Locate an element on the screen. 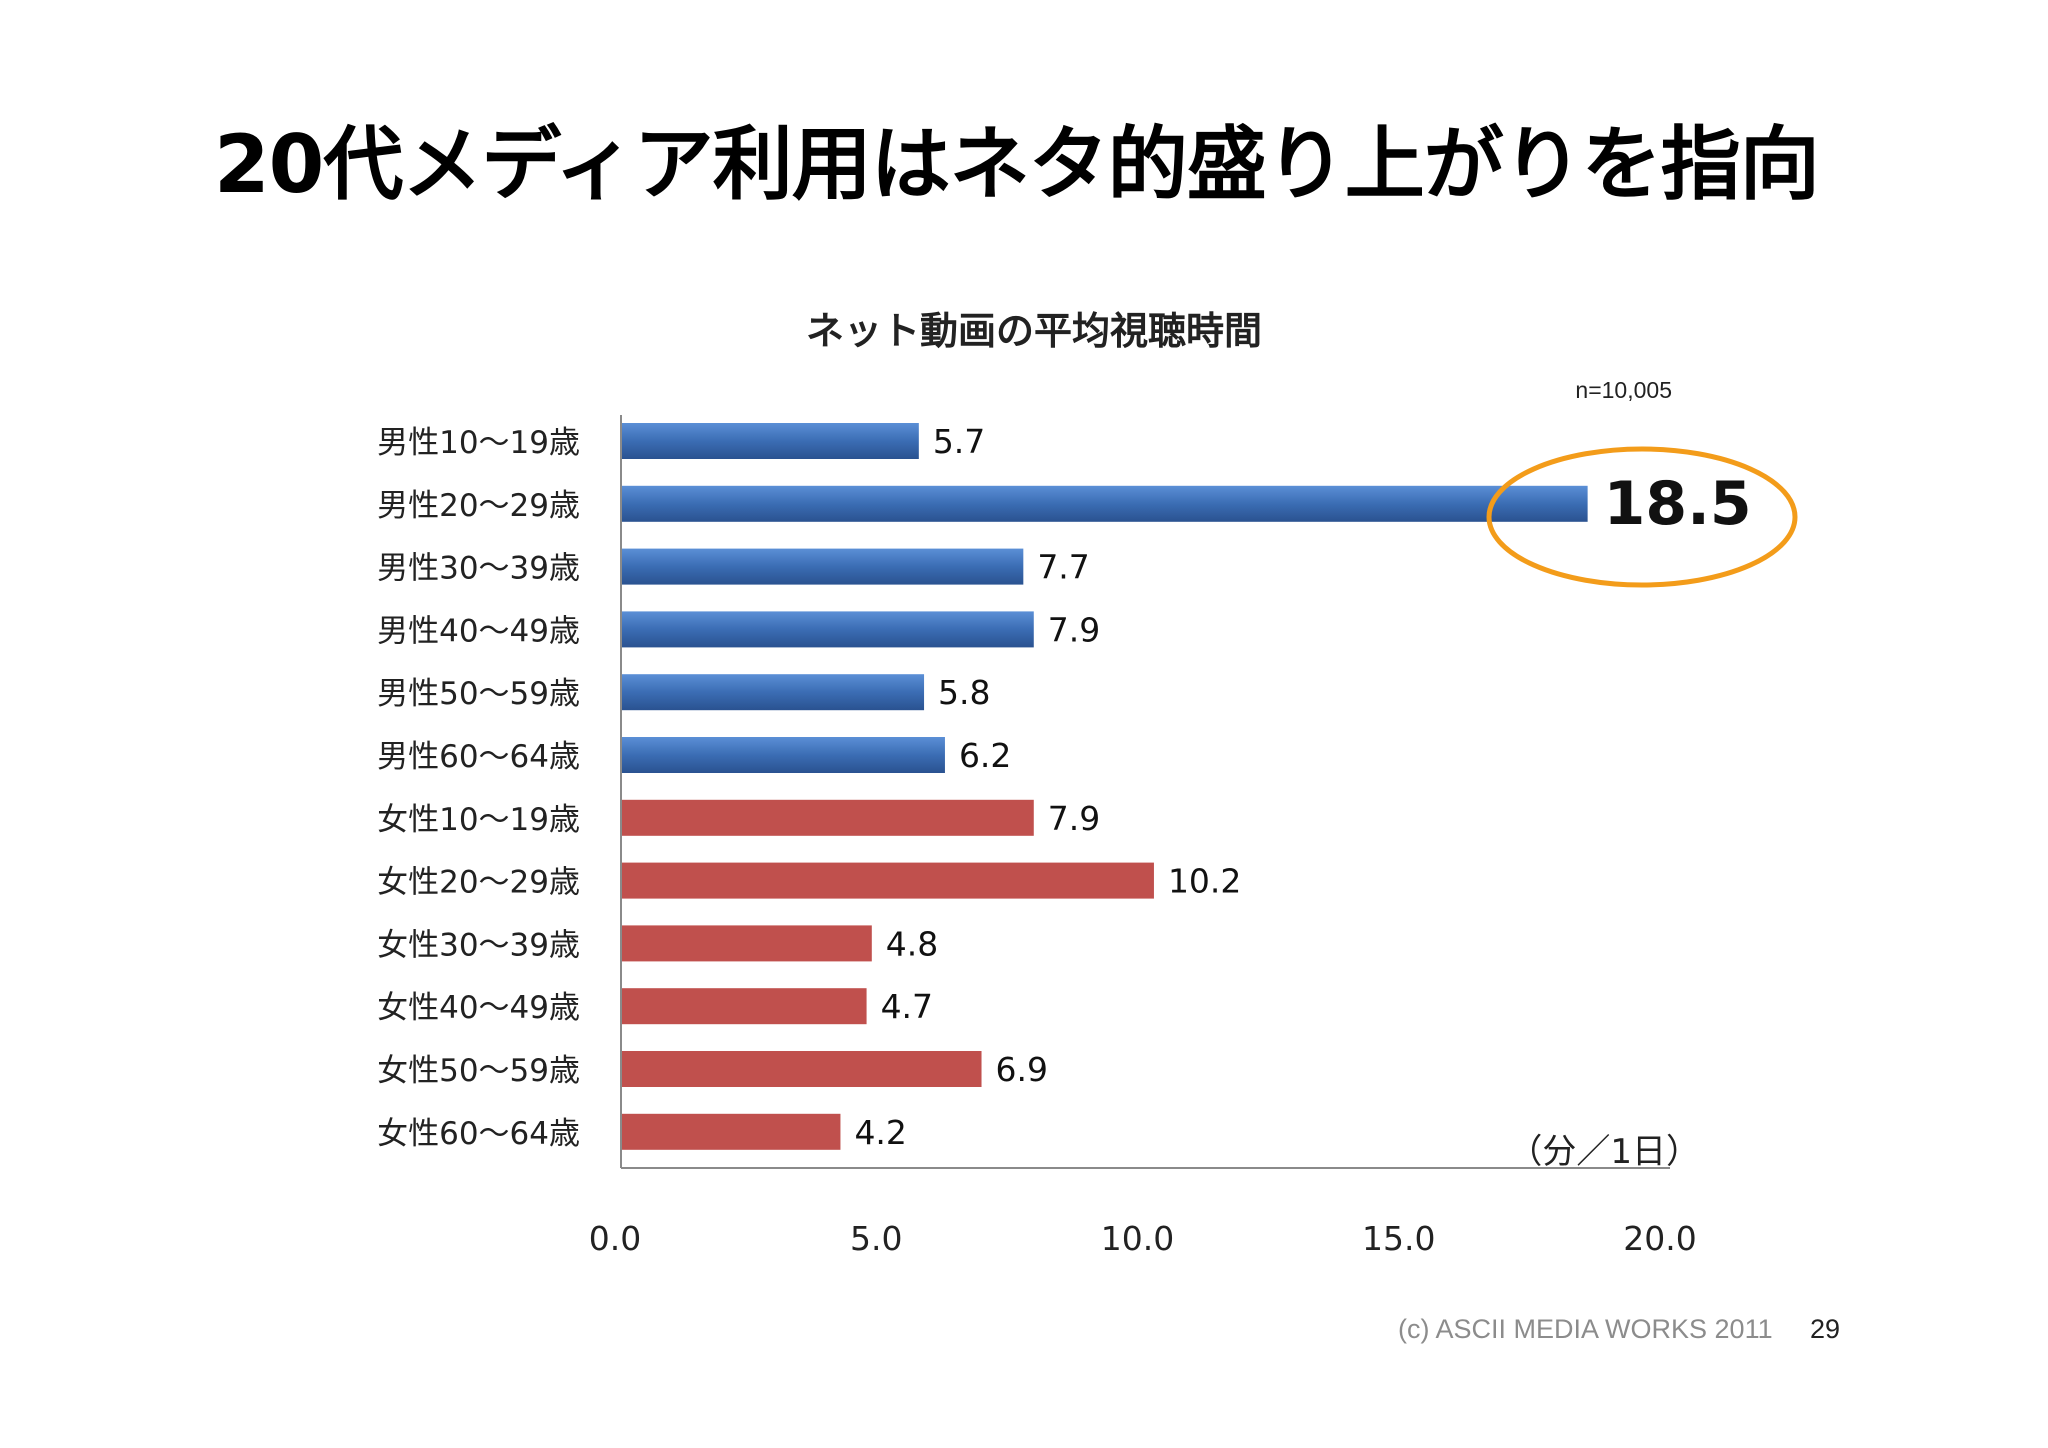  data-label: 4.7 is located at coordinates (907, 1006).